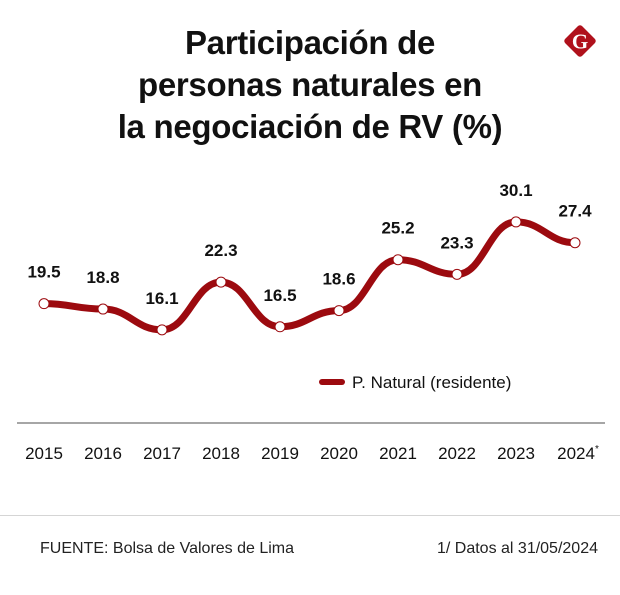  Describe the element at coordinates (310, 42) in the screenshot. I see `title-line-1: Participación de` at that location.